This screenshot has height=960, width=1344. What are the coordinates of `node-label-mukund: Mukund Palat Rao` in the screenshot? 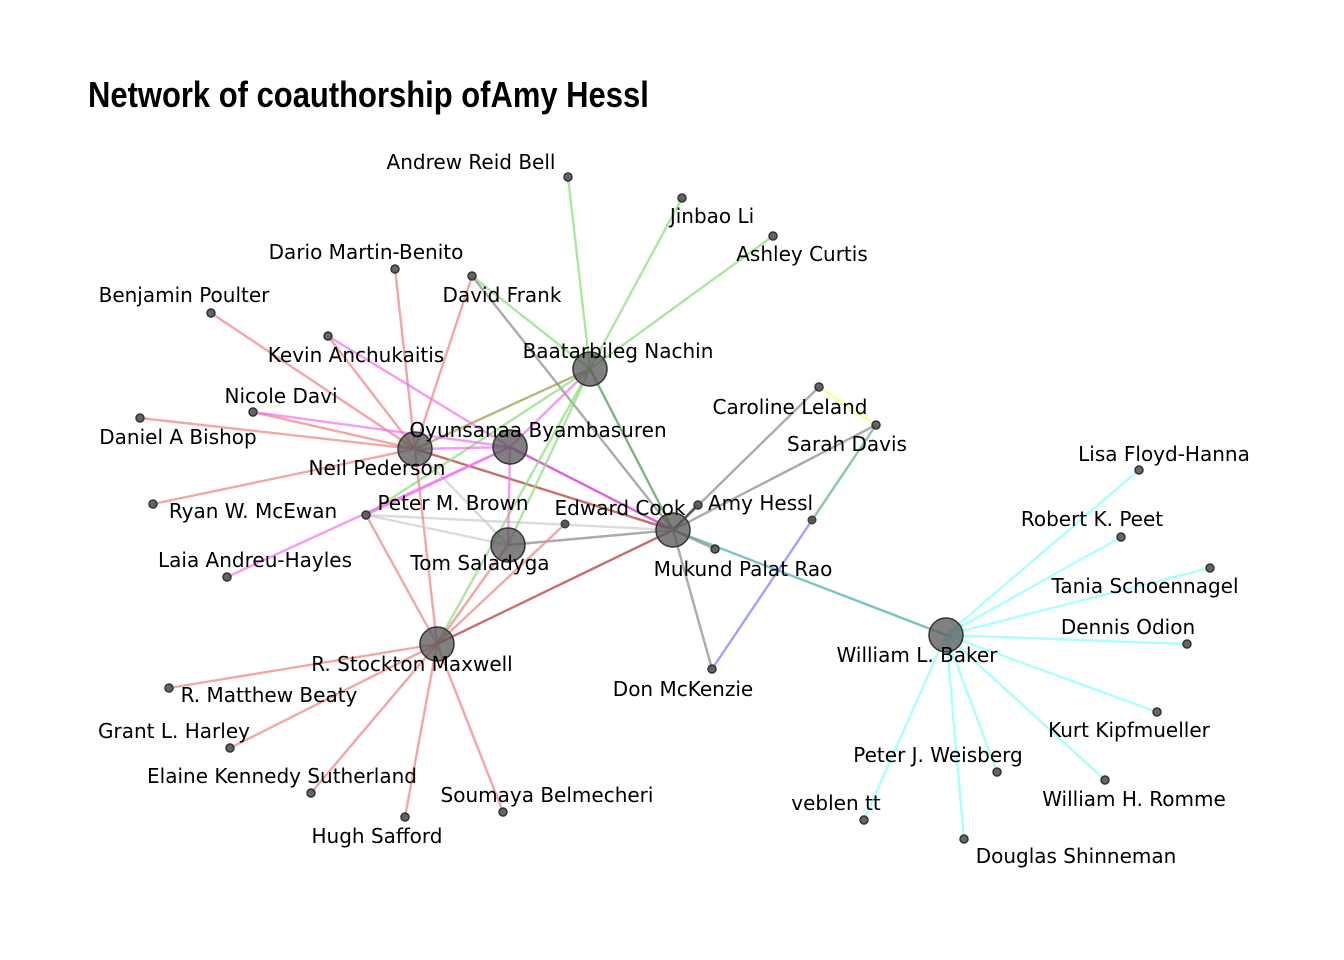 It's located at (743, 569).